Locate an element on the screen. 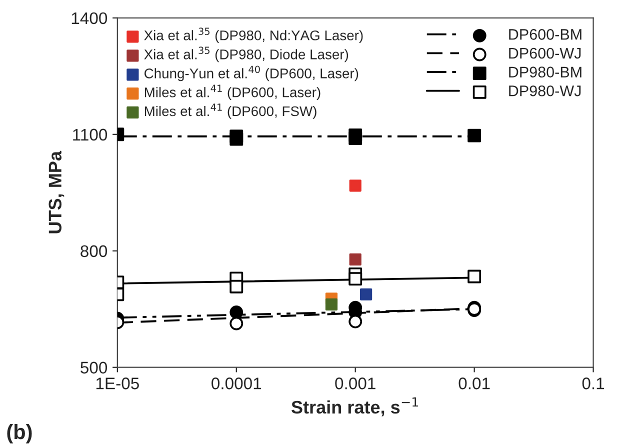 This screenshot has width=618, height=448. x-tick-label: 0.0001 is located at coordinates (237, 384).